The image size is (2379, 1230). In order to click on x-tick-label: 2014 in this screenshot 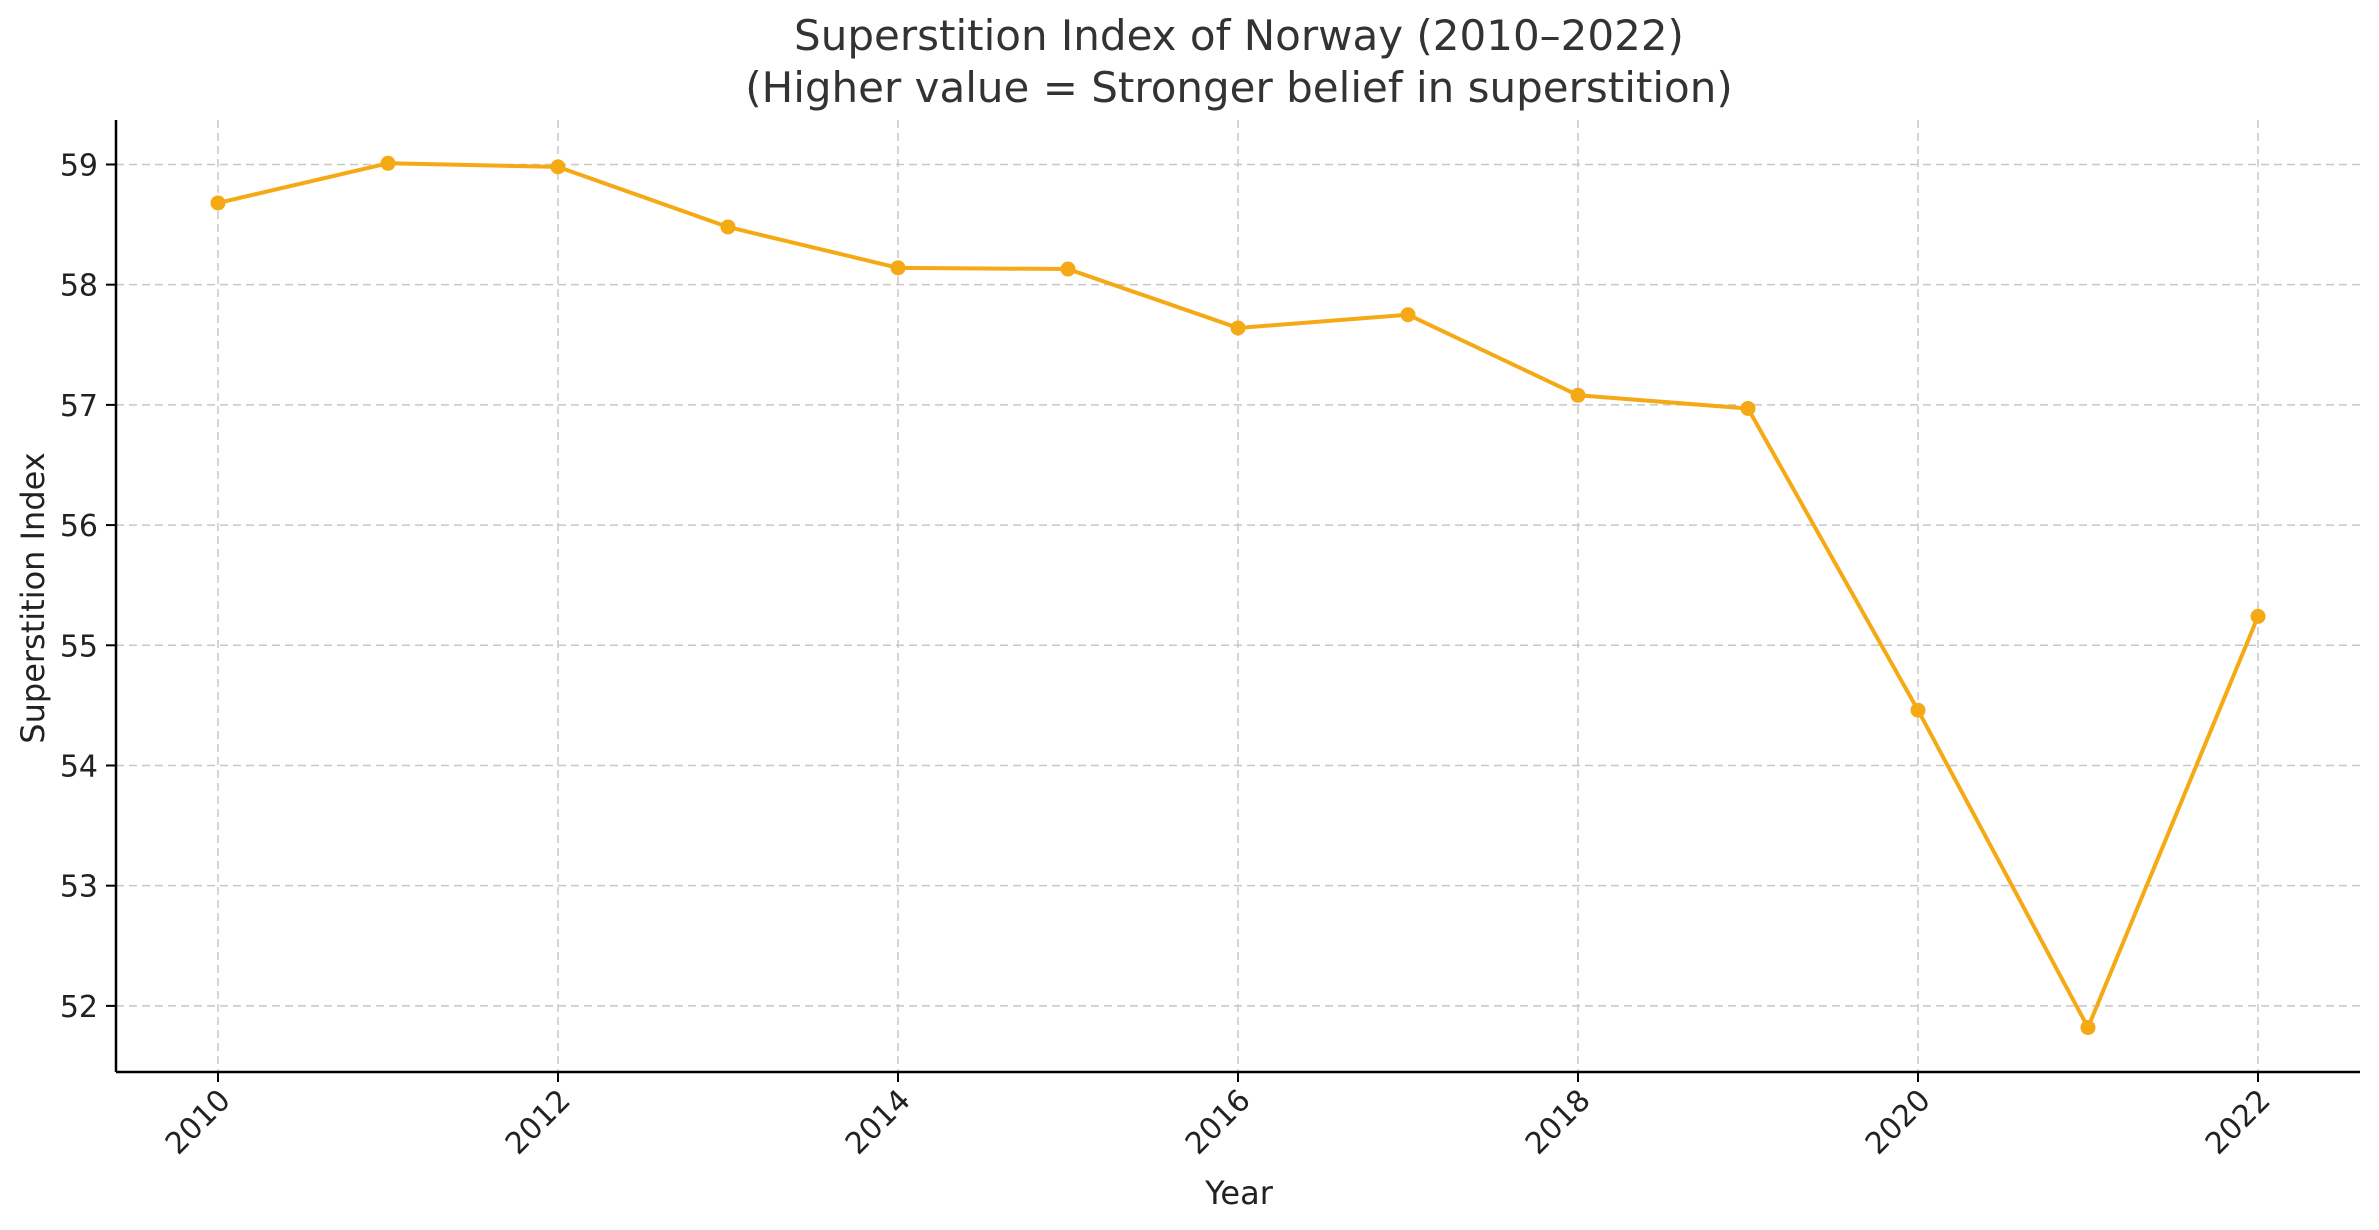, I will do `click(878, 1122)`.